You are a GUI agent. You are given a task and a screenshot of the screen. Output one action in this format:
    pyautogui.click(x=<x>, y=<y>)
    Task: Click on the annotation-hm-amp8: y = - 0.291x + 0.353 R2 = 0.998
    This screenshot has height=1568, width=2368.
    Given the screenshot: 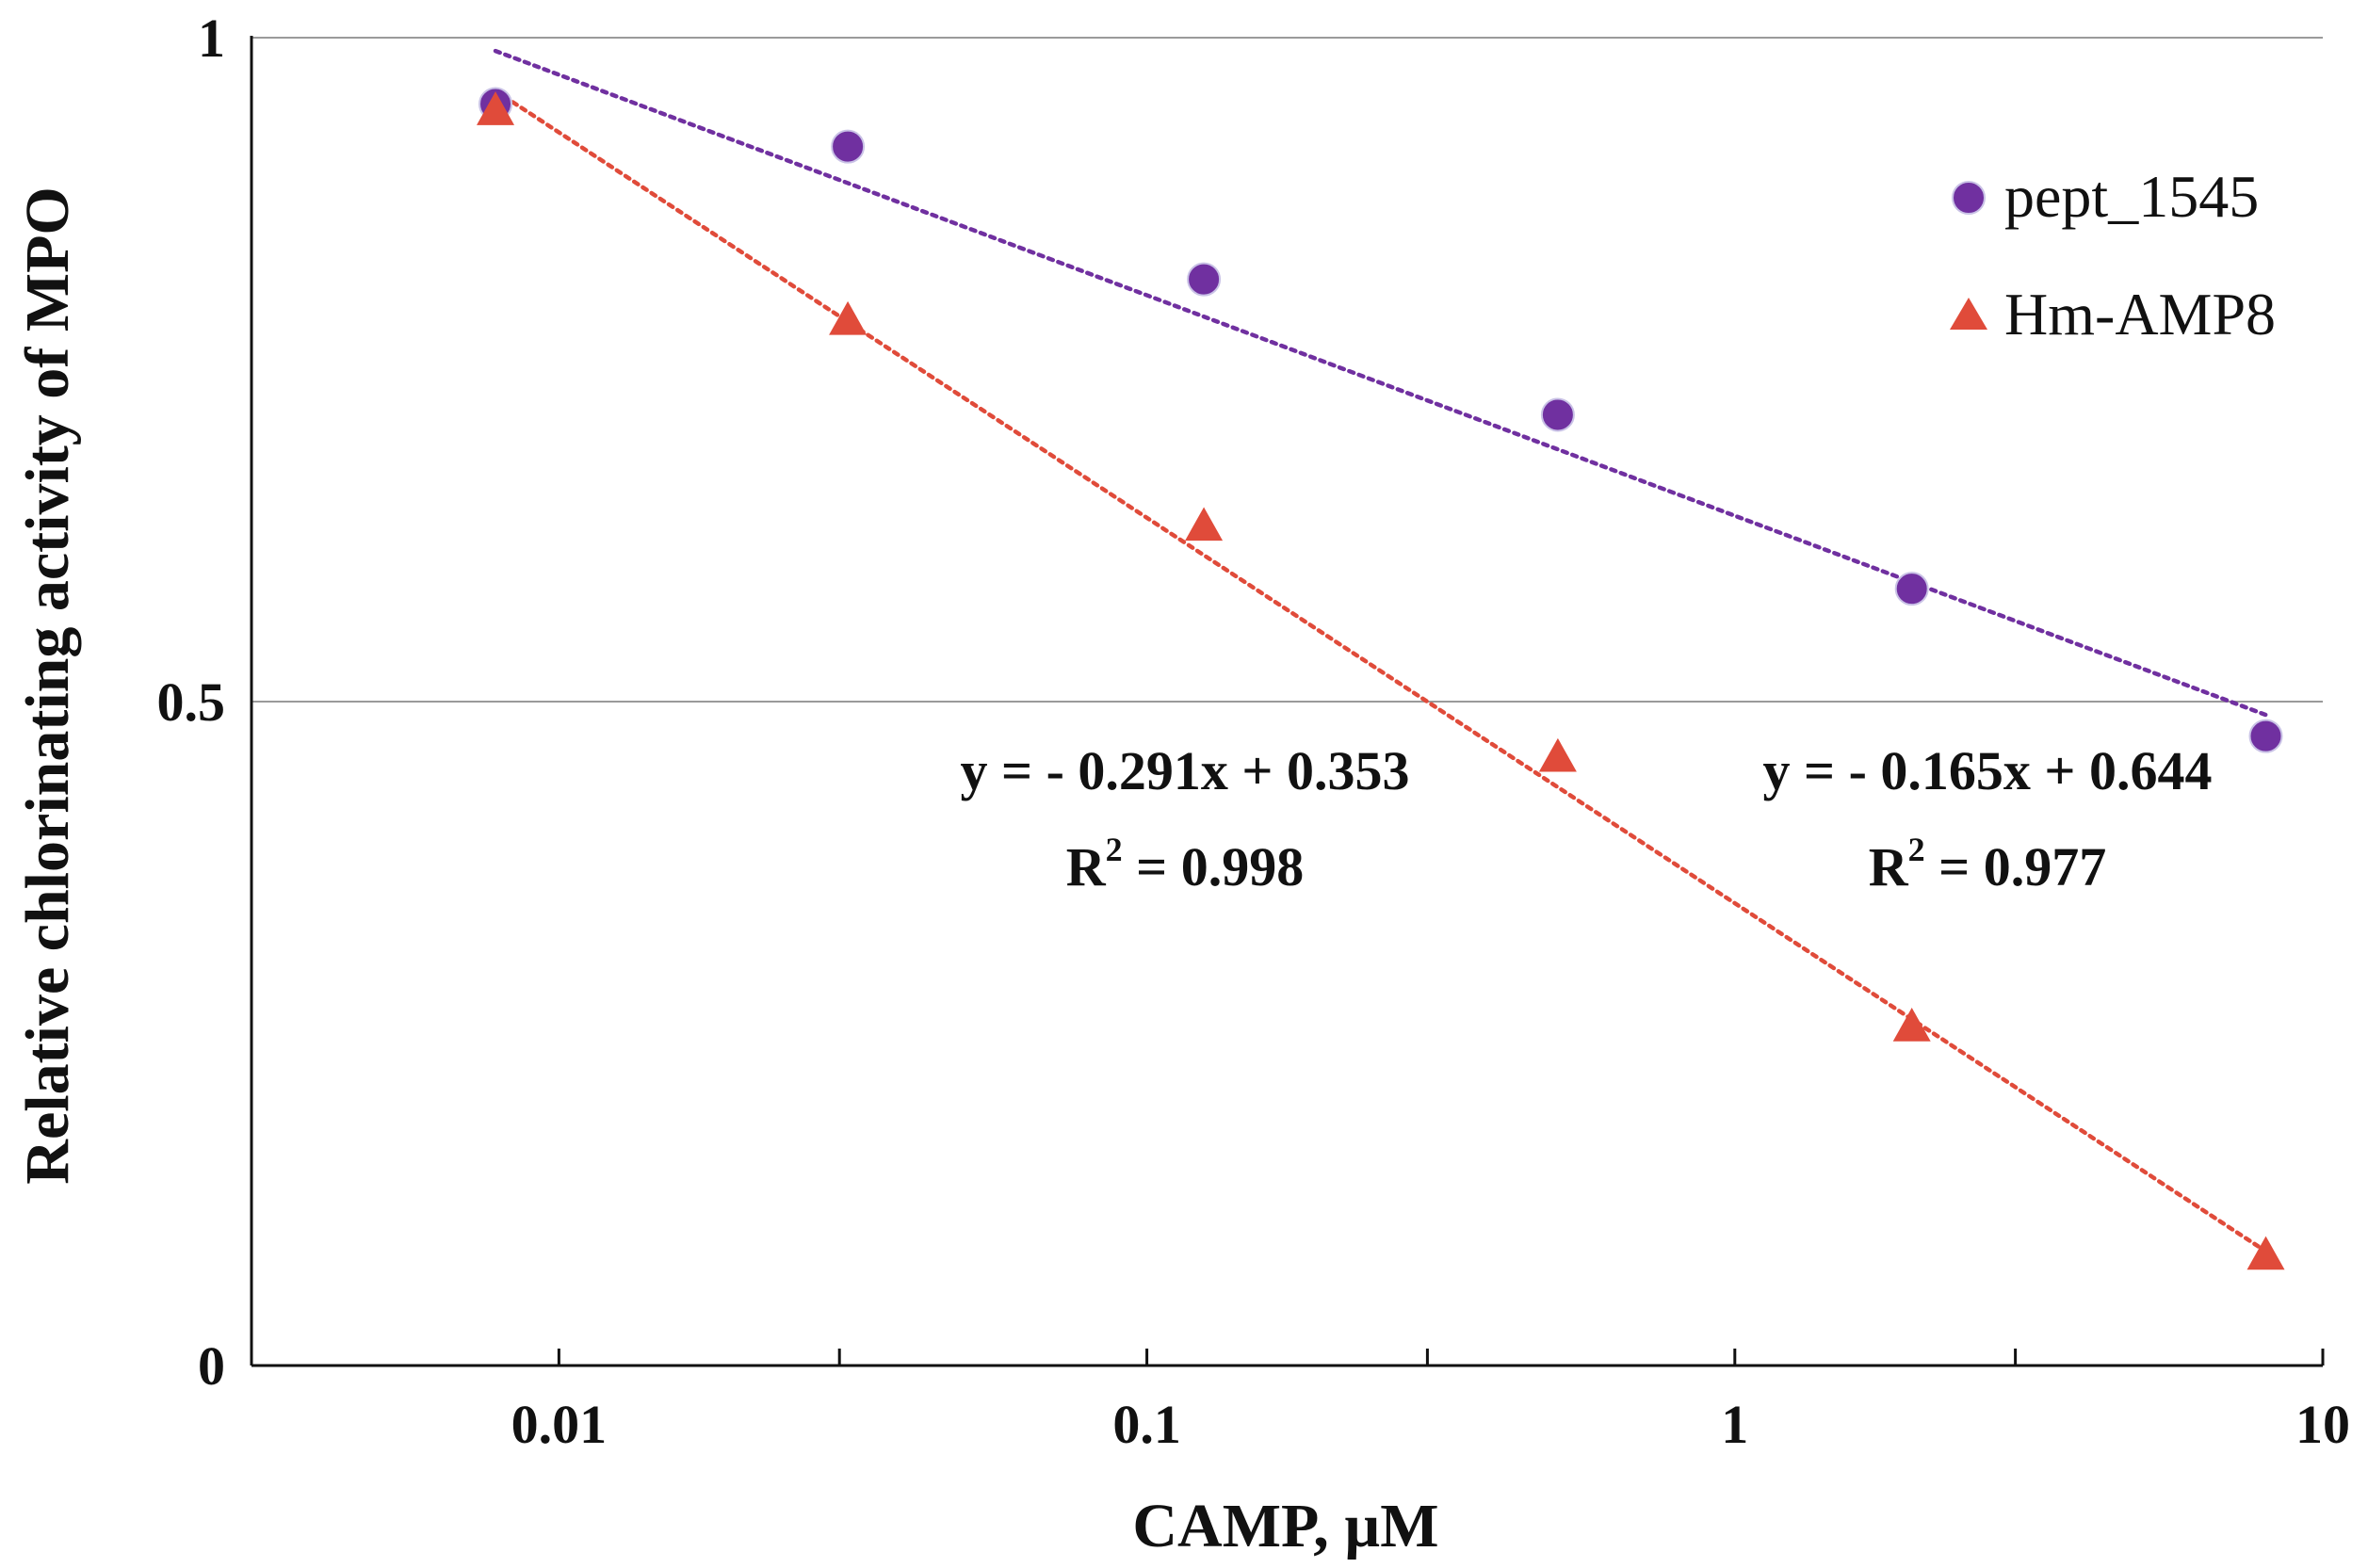 What is the action you would take?
    pyautogui.click(x=1185, y=818)
    